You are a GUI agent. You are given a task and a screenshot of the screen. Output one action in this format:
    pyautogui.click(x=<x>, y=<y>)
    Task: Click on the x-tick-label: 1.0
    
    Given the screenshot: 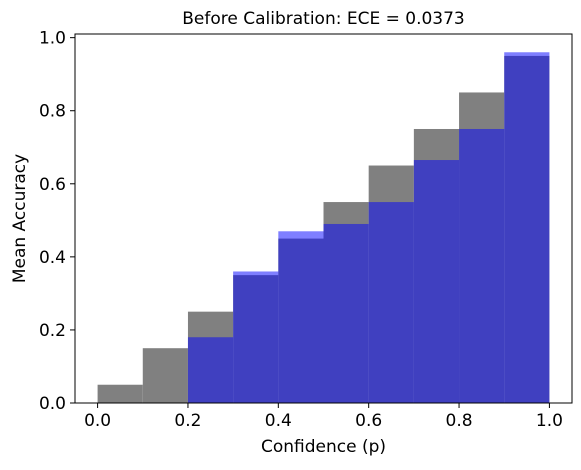 What is the action you would take?
    pyautogui.click(x=549, y=421)
    